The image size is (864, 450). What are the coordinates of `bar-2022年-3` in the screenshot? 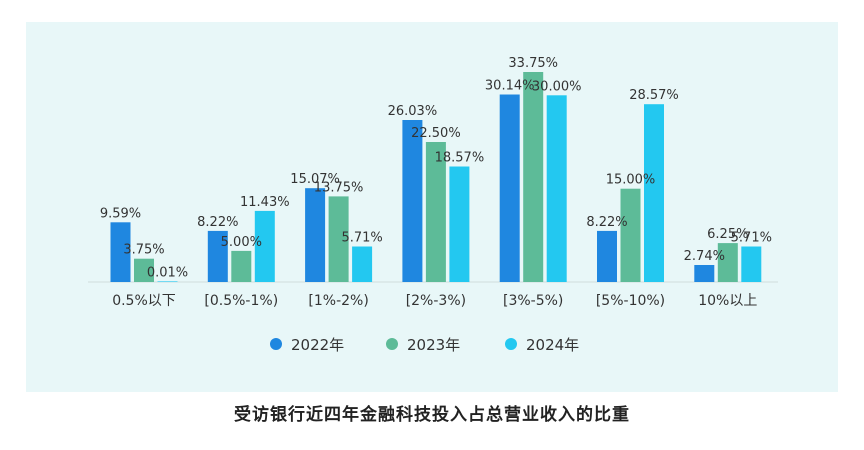 It's located at (412, 201).